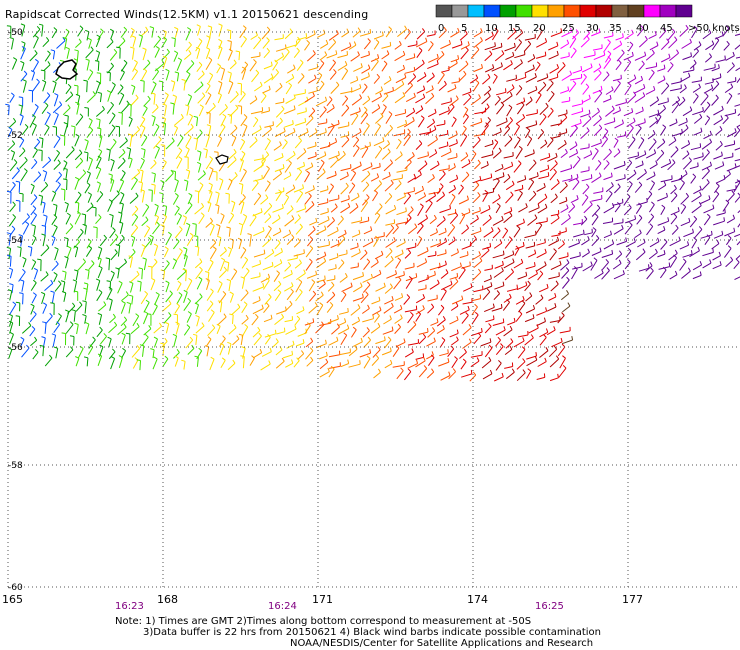 The width and height of the screenshot is (740, 650). Describe the element at coordinates (632, 599) in the screenshot. I see `longitude-label: 177` at that location.